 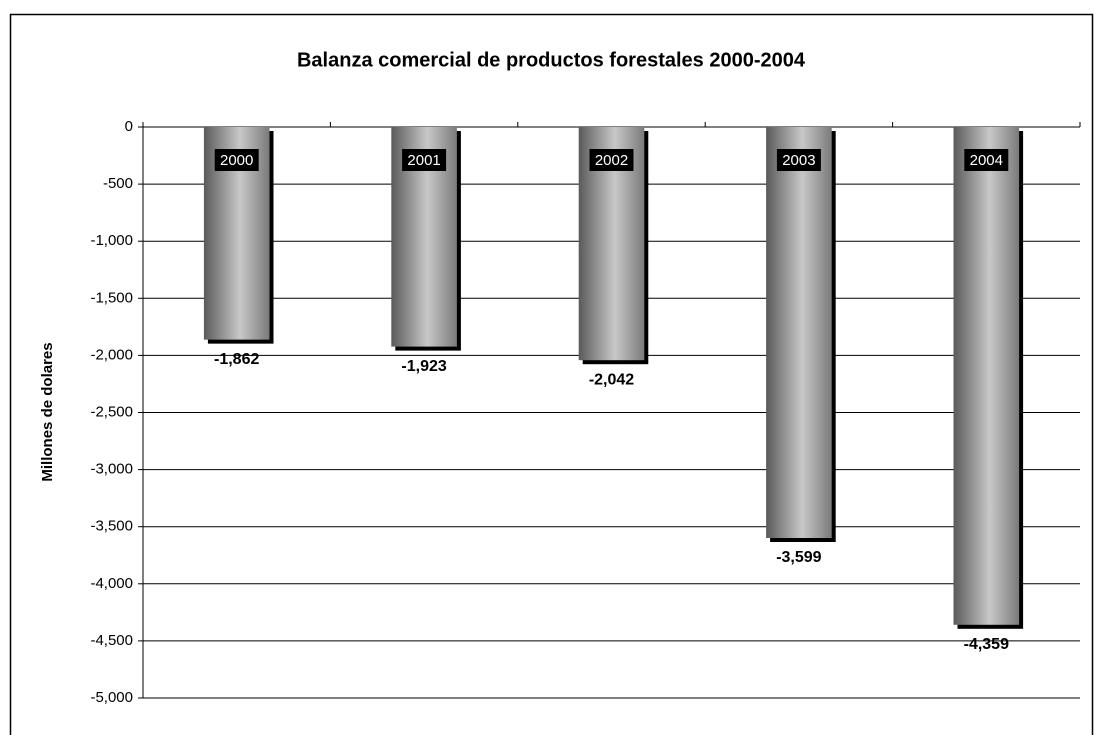 What do you see at coordinates (111, 697) in the screenshot?
I see `y-tick-label: -5,000` at bounding box center [111, 697].